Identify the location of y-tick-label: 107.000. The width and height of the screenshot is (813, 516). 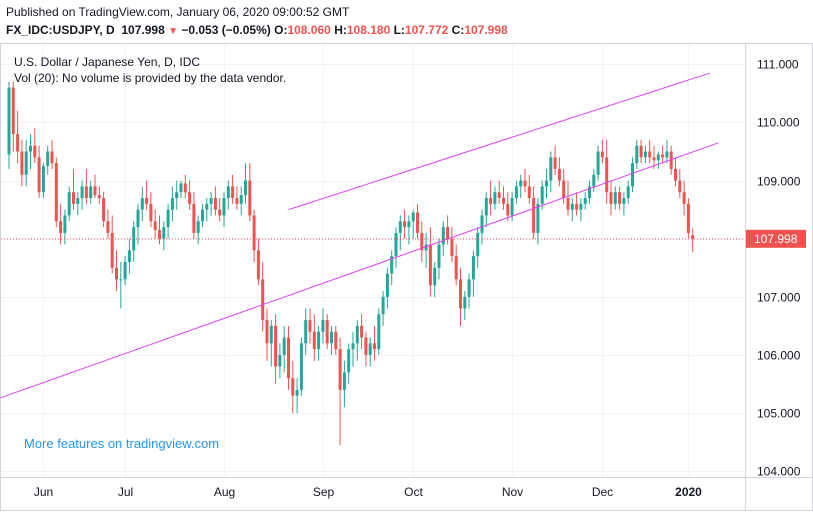
(779, 298).